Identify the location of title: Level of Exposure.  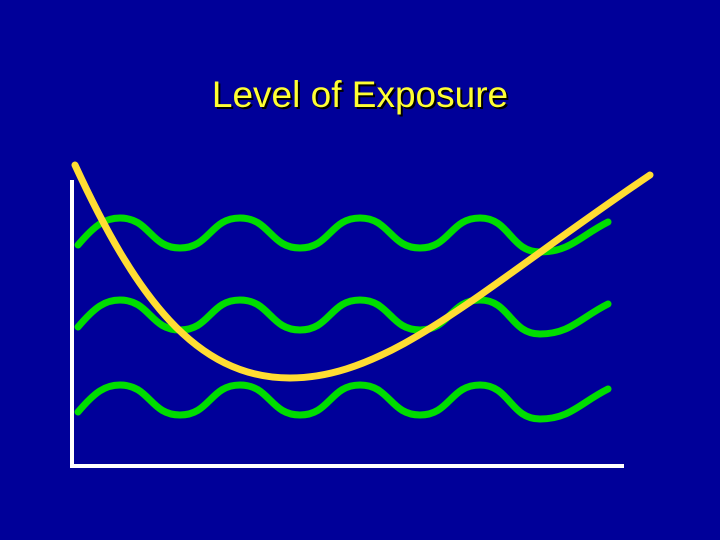
(360, 94).